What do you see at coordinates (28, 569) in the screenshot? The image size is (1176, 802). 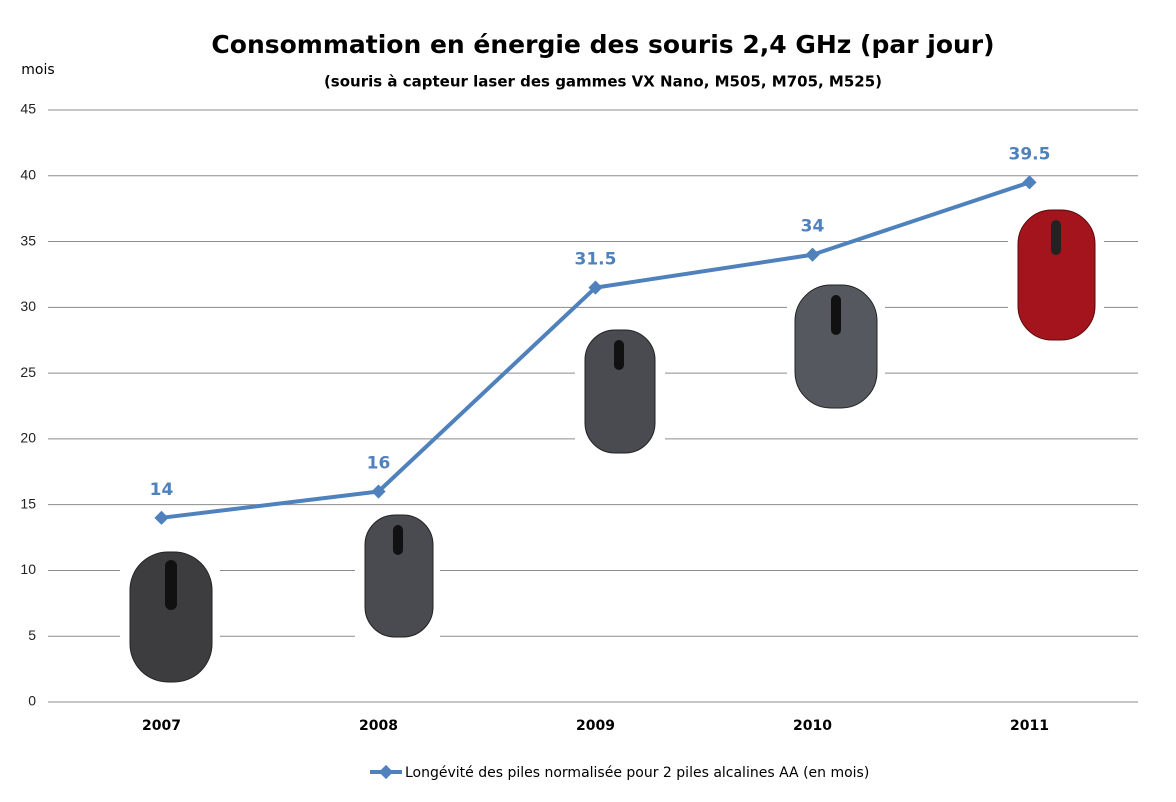 I see `y-tick-label: 10` at bounding box center [28, 569].